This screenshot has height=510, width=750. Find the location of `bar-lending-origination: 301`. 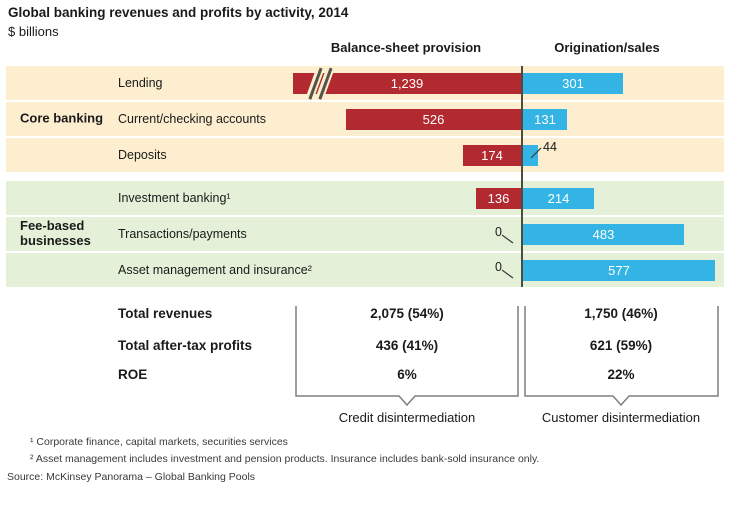

bar-lending-origination: 301 is located at coordinates (573, 83).